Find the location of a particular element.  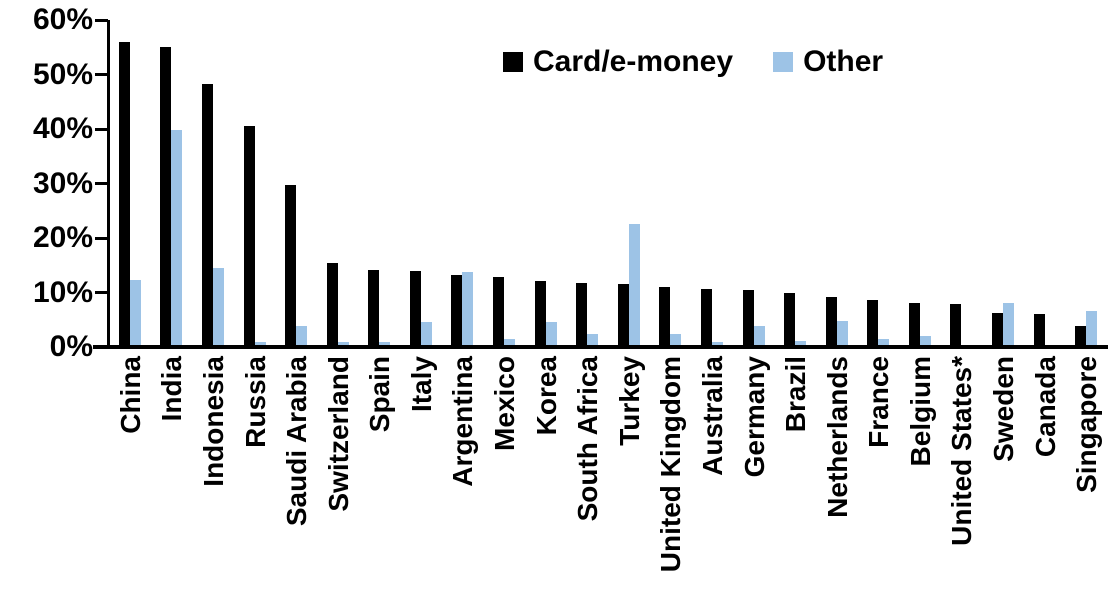

y-axis-tick-label-60: 60% is located at coordinates (62, 19).